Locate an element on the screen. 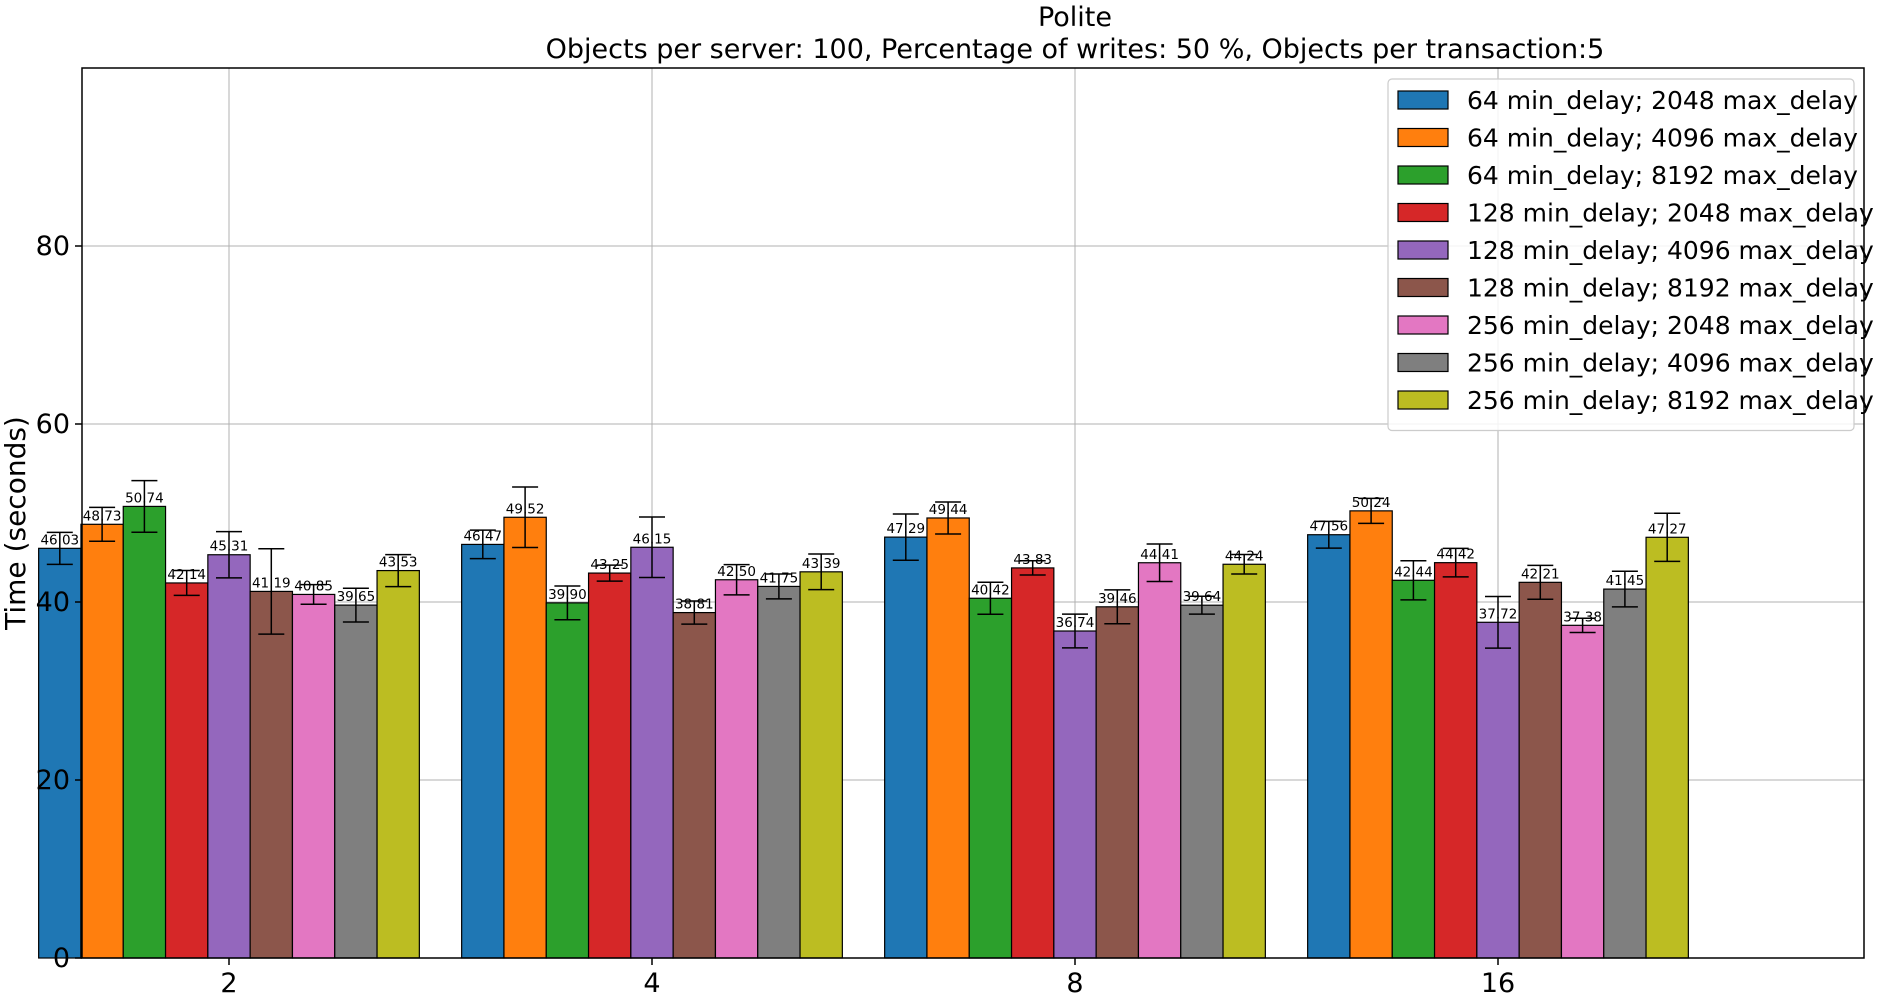 The width and height of the screenshot is (1900, 1004). legend-item: 128 min_delay; 2048 max_delay is located at coordinates (1635, 213).